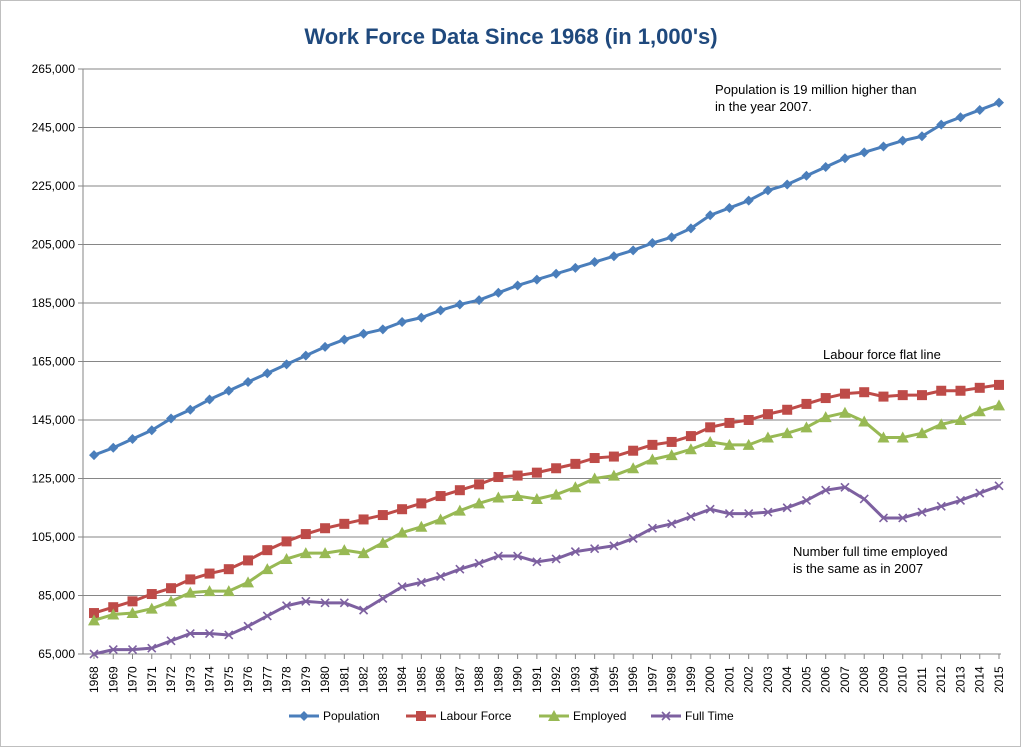 This screenshot has height=747, width=1021. Describe the element at coordinates (383, 679) in the screenshot. I see `x-tick-label: 1983` at that location.